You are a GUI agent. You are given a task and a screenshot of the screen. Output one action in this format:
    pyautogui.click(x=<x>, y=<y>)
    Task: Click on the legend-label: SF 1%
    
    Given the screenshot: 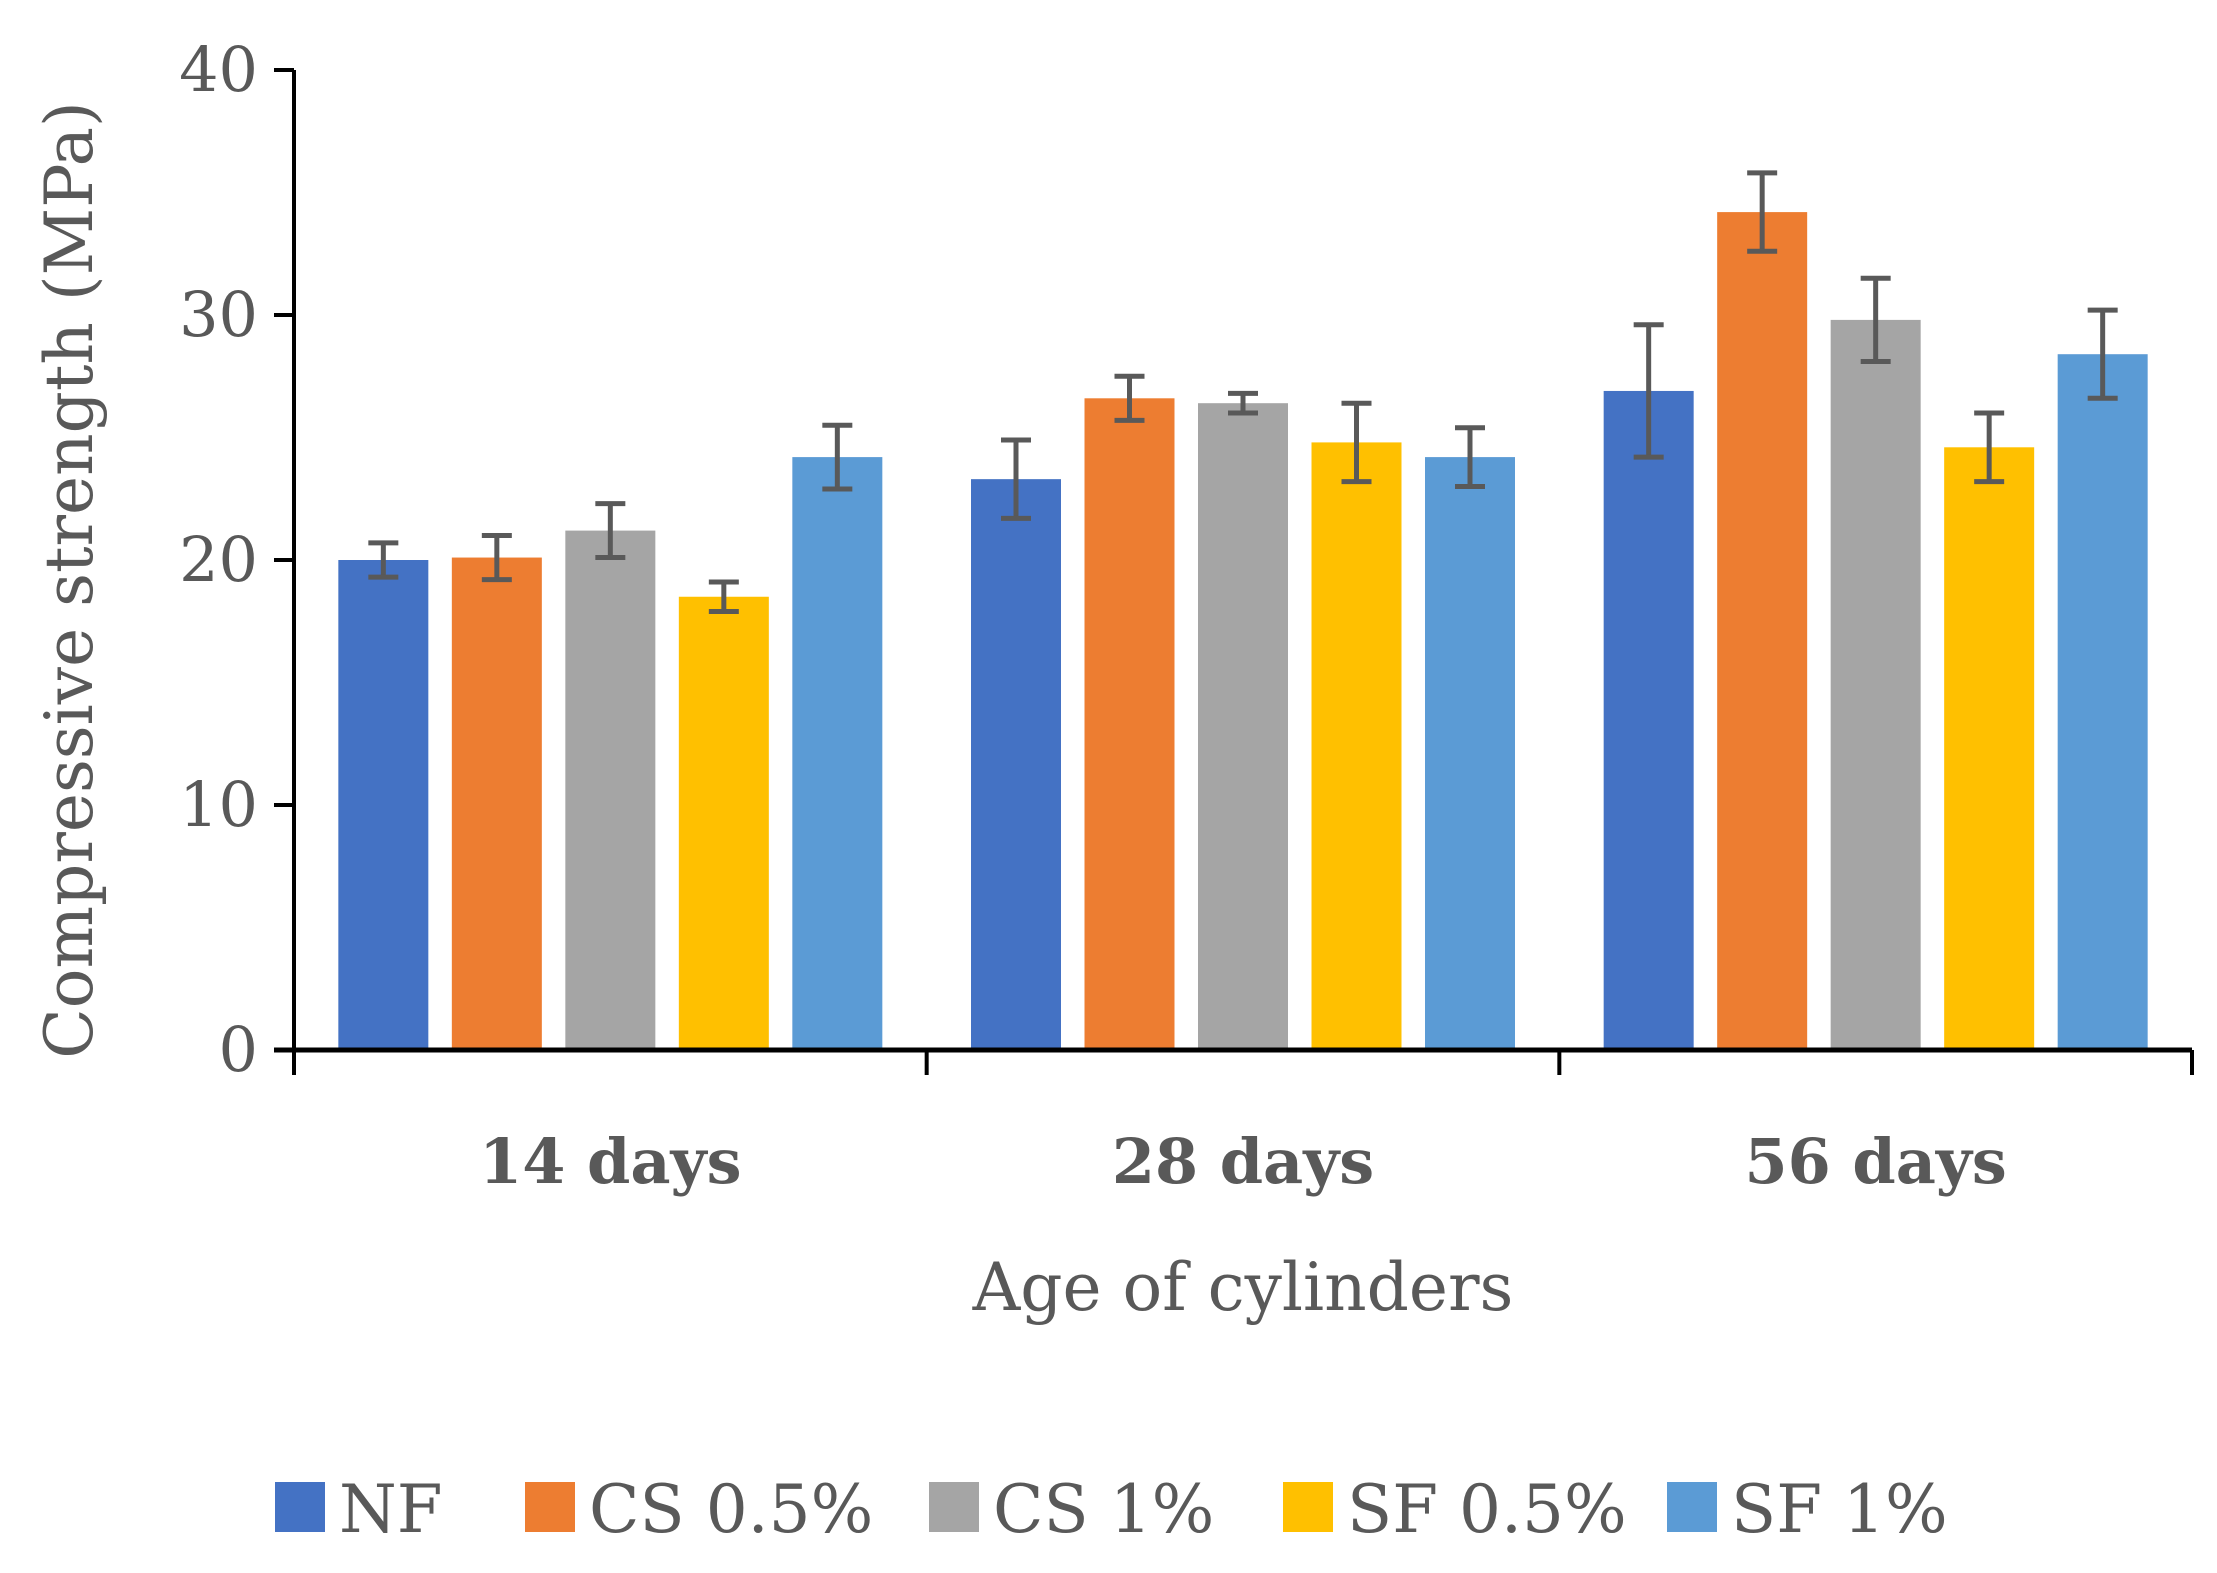 What is the action you would take?
    pyautogui.click(x=1839, y=1509)
    